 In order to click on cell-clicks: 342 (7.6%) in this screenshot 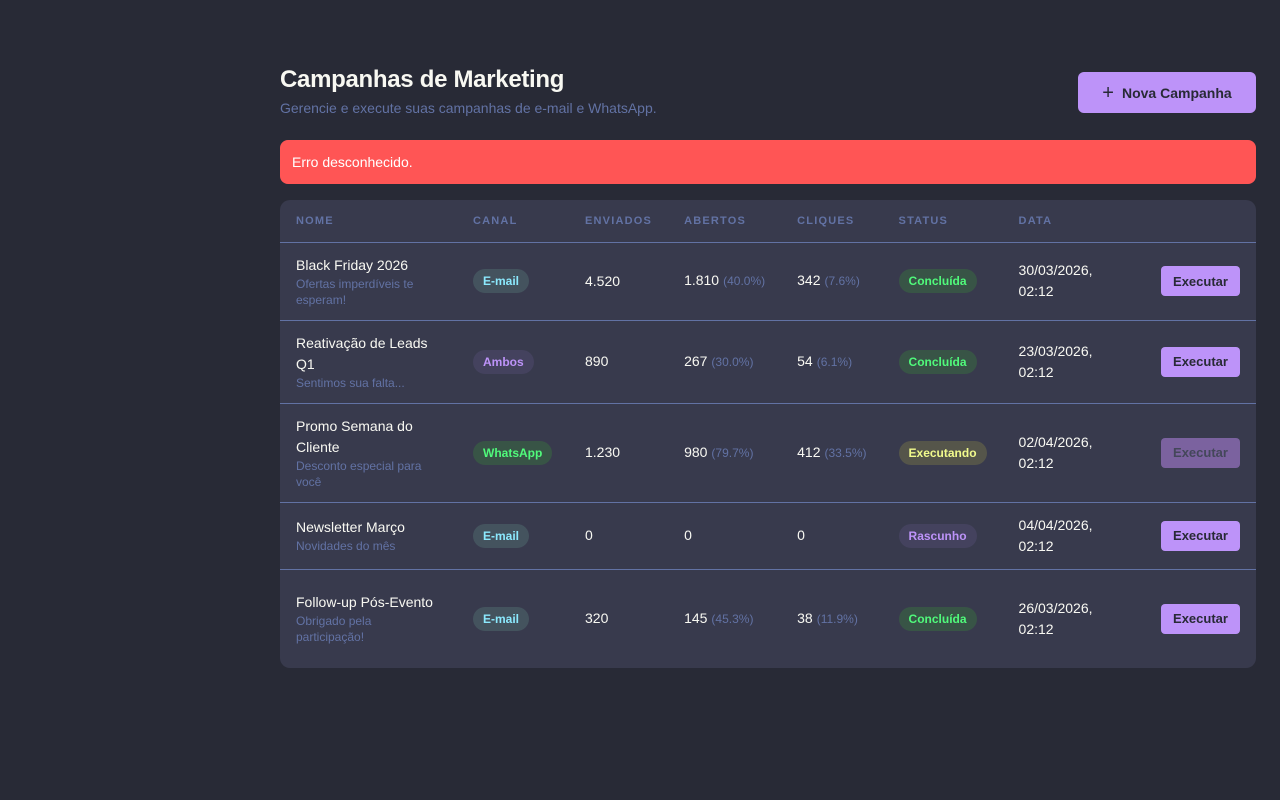, I will do `click(832, 281)`.